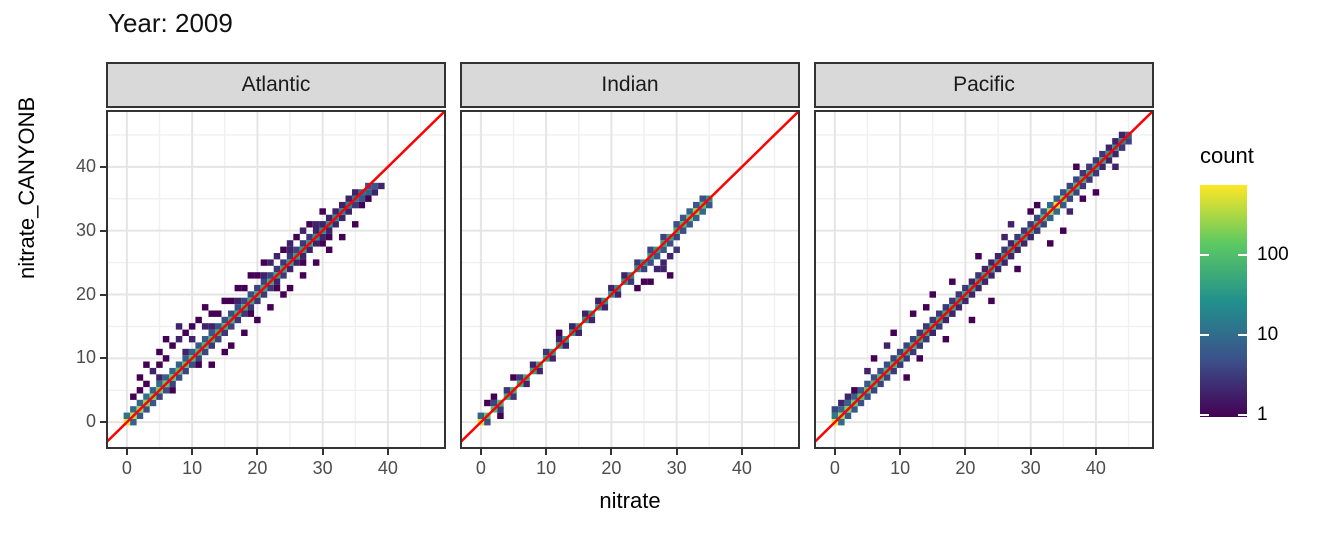 This screenshot has height=537, width=1344. I want to click on x-axis-title: nitrate, so click(630, 500).